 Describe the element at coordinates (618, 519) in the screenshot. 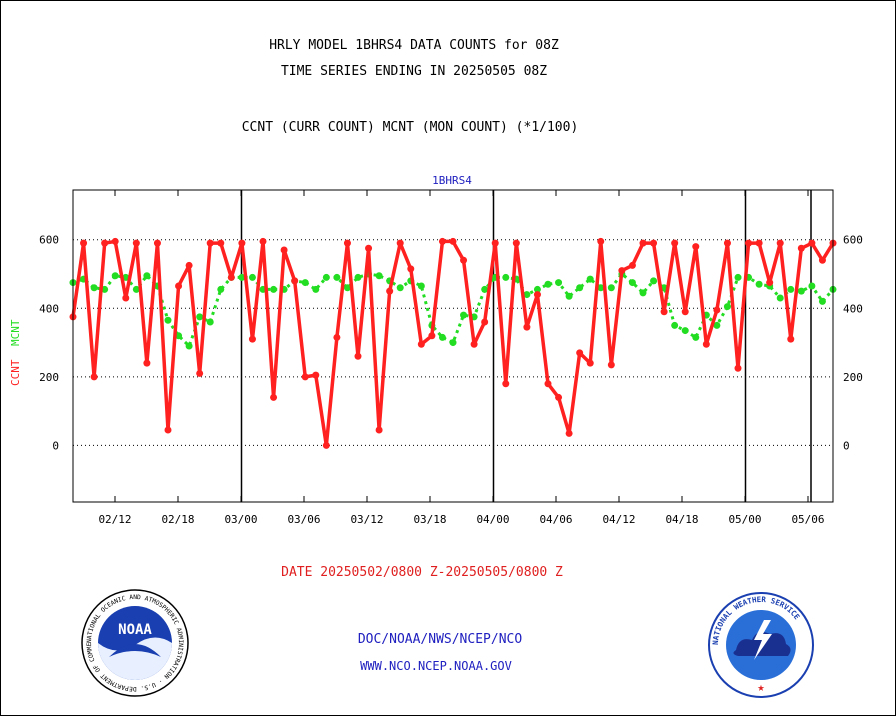

I see `x-tick-label: 04/12` at that location.